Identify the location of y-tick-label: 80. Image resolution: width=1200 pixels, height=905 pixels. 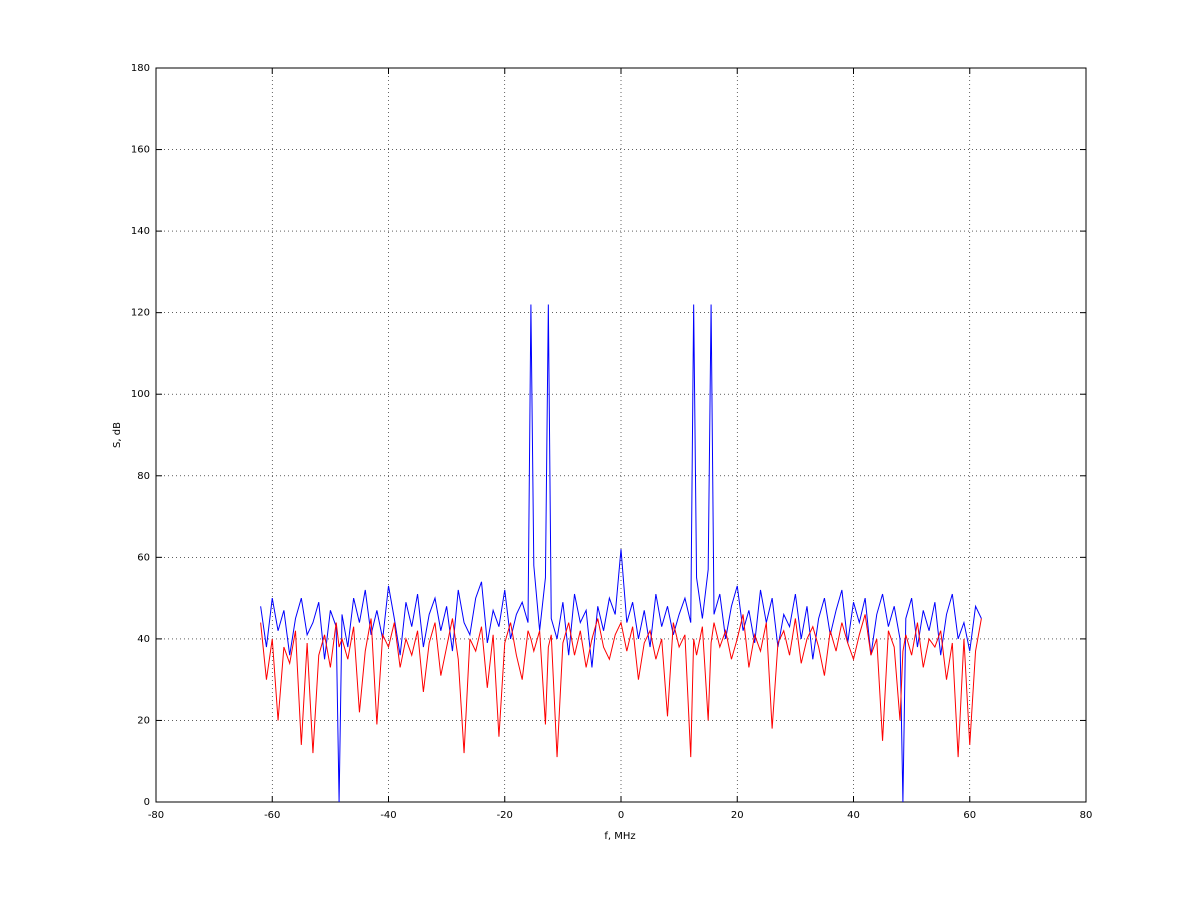
(143, 476).